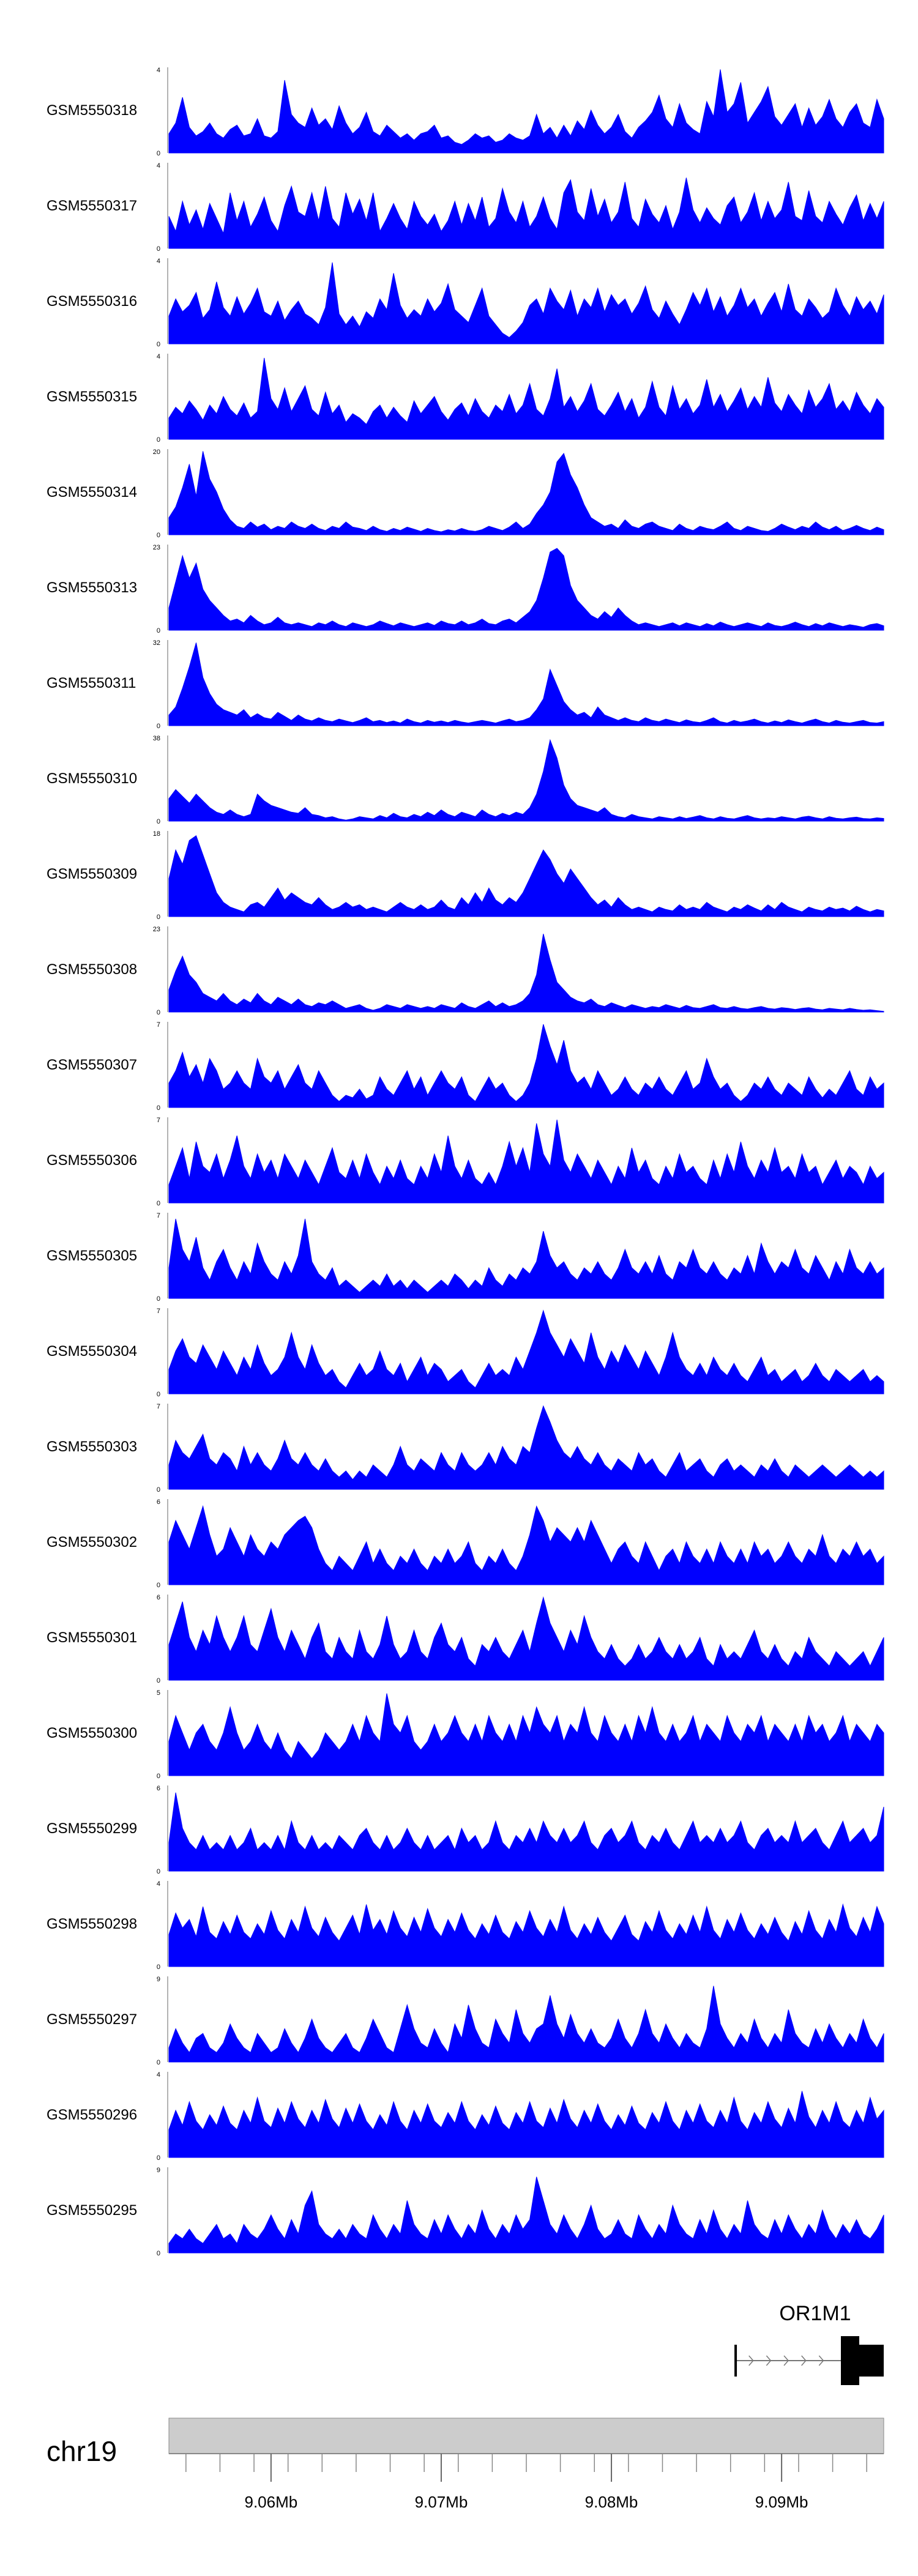  Describe the element at coordinates (92, 1256) in the screenshot. I see `track-label: GSM5550305` at that location.